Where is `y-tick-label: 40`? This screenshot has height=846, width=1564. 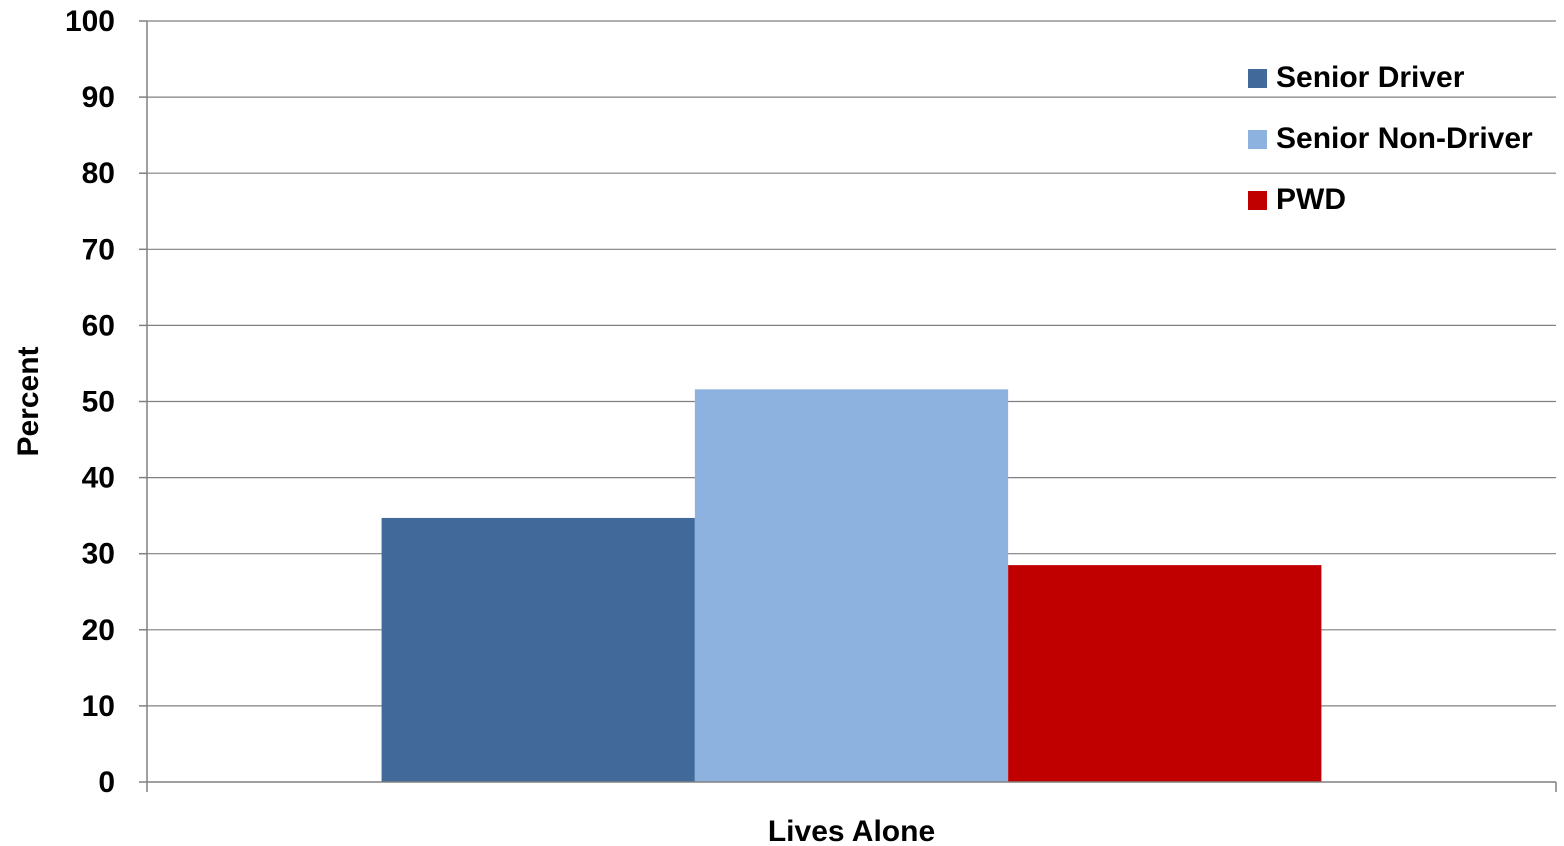
y-tick-label: 40 is located at coordinates (98, 478).